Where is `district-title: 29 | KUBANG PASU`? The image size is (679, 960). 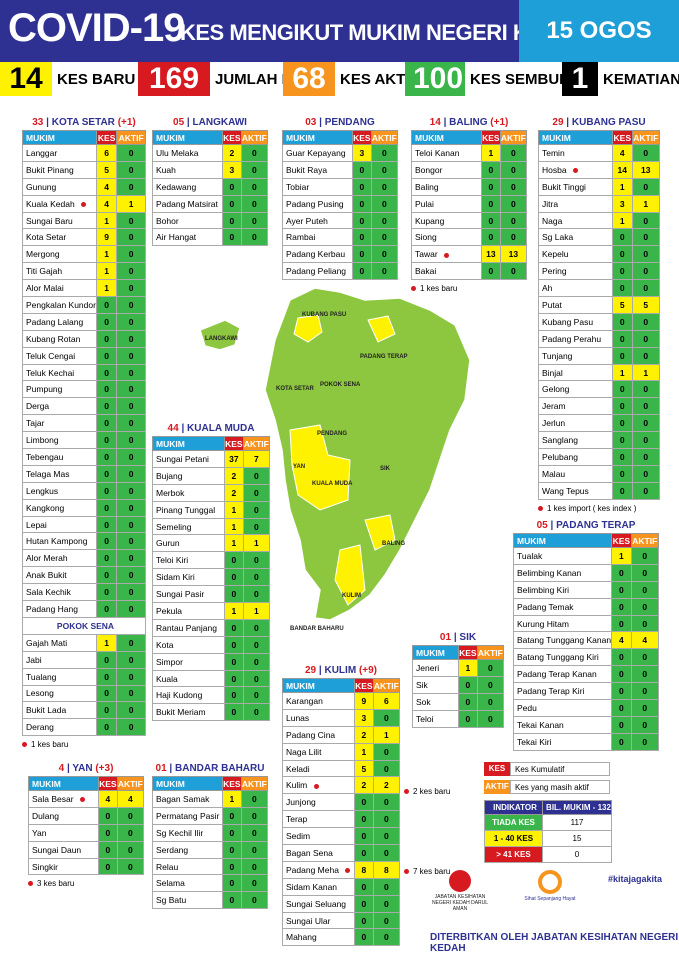 district-title: 29 | KUBANG PASU is located at coordinates (599, 122).